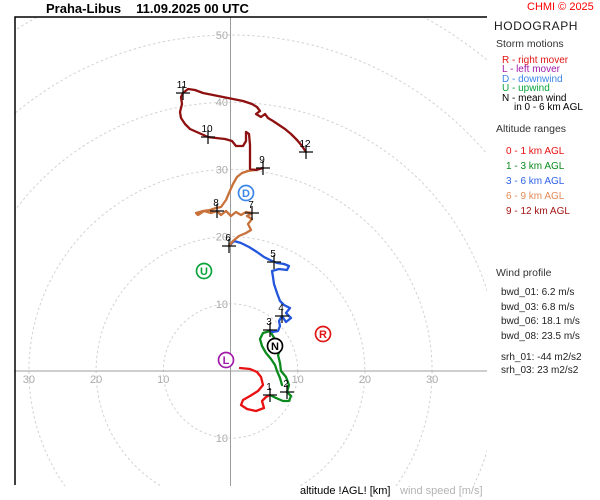 This screenshot has height=500, width=600. I want to click on altitude-marker-9km: 9, so click(263, 165).